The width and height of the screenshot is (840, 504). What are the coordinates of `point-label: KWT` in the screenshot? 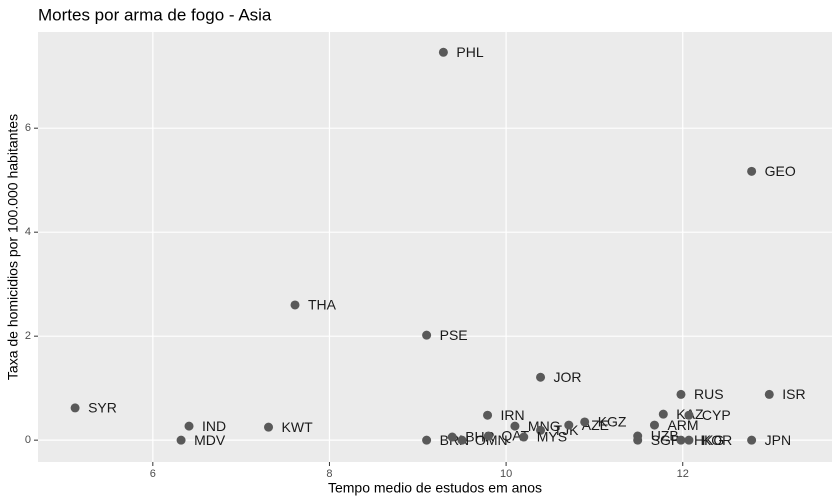 It's located at (298, 427).